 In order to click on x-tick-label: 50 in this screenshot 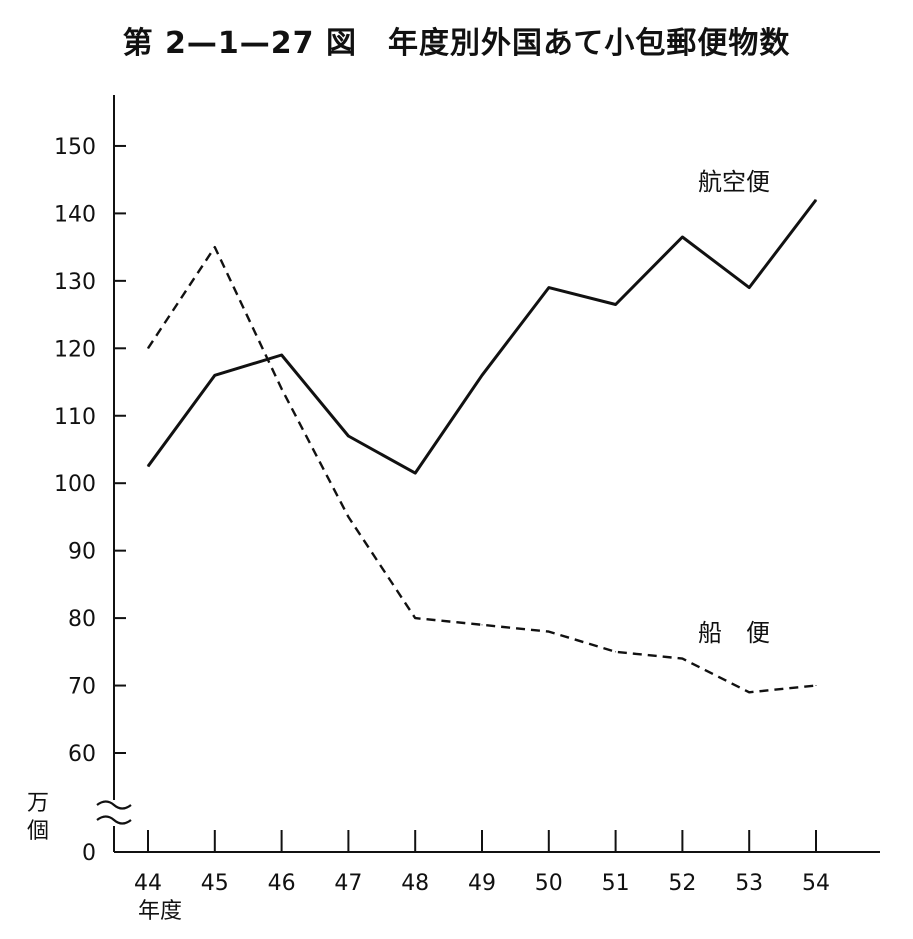, I will do `click(549, 883)`.